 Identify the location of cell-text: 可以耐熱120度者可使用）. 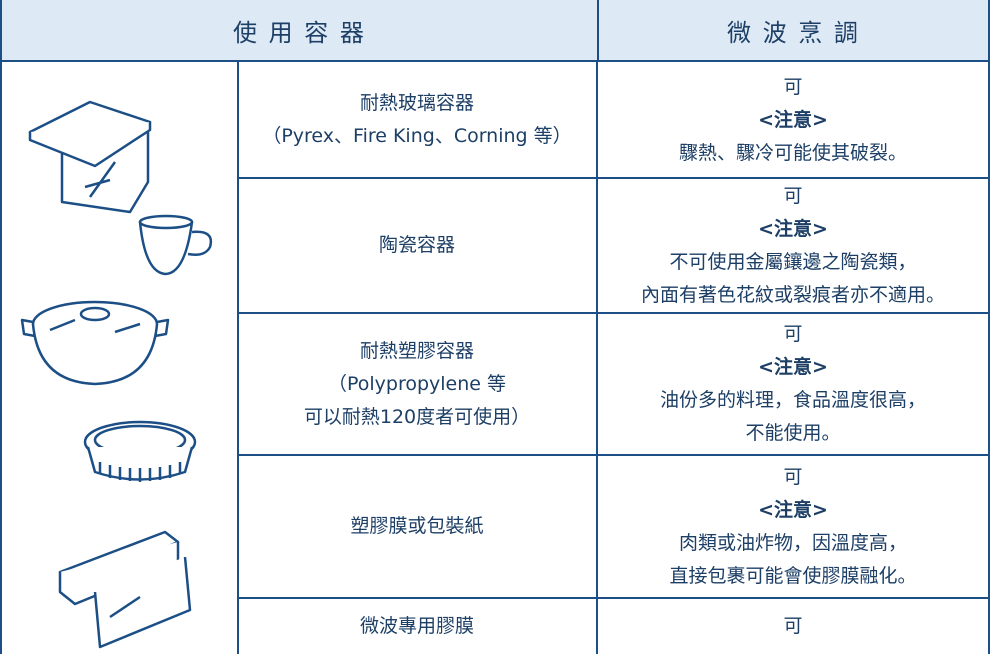
(417, 416).